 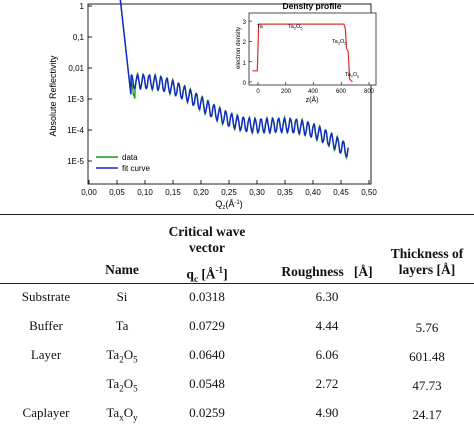 What do you see at coordinates (245, 64) in the screenshot?
I see `inset-y-tick-label: 1` at bounding box center [245, 64].